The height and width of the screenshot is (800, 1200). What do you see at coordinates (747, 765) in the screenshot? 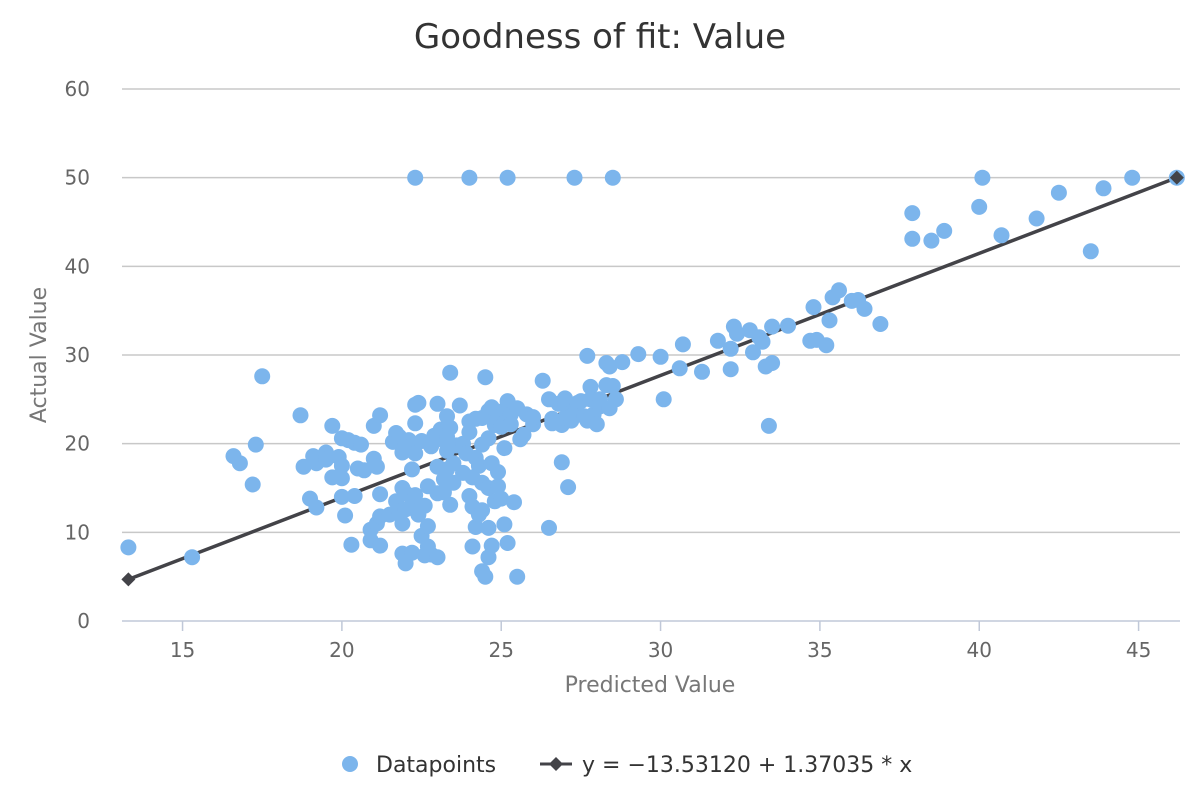
I see `legend-fit-line-label: y = −13.53120 + 1.37035 * x` at bounding box center [747, 765].